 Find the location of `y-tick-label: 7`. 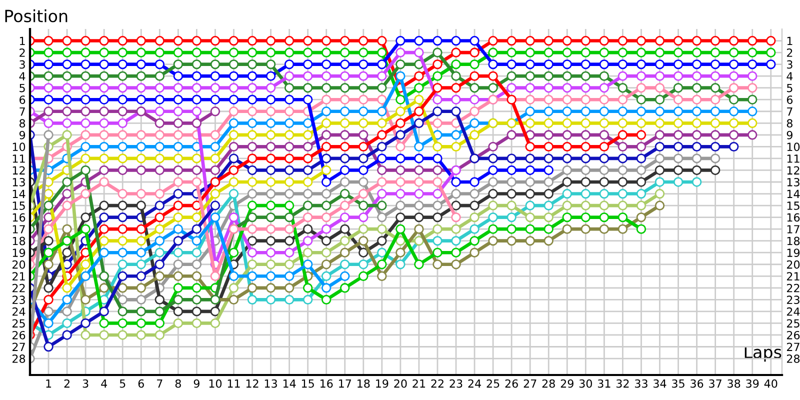

y-tick-label: 7 is located at coordinates (22, 112).